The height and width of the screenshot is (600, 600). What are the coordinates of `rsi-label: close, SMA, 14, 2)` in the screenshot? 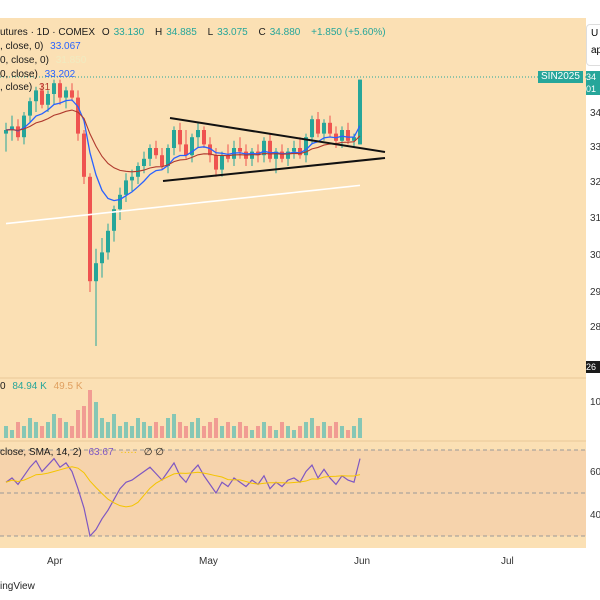 It's located at (41, 452).